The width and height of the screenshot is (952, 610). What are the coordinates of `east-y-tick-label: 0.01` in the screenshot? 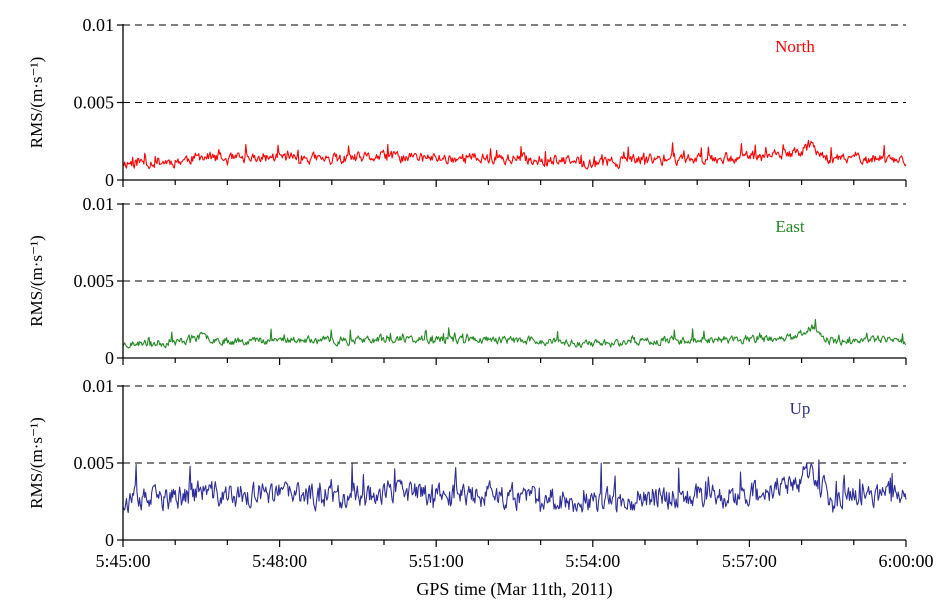 It's located at (99, 204).